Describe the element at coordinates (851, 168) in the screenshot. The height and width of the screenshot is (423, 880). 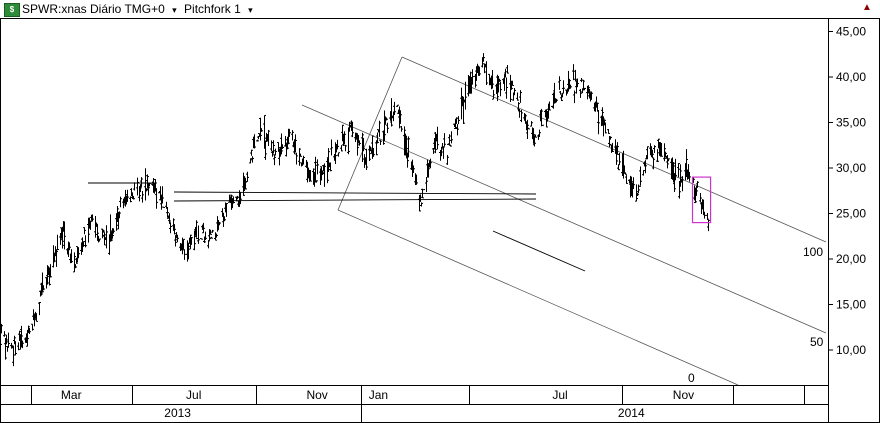
I see `y-tick-label: 30,00` at that location.